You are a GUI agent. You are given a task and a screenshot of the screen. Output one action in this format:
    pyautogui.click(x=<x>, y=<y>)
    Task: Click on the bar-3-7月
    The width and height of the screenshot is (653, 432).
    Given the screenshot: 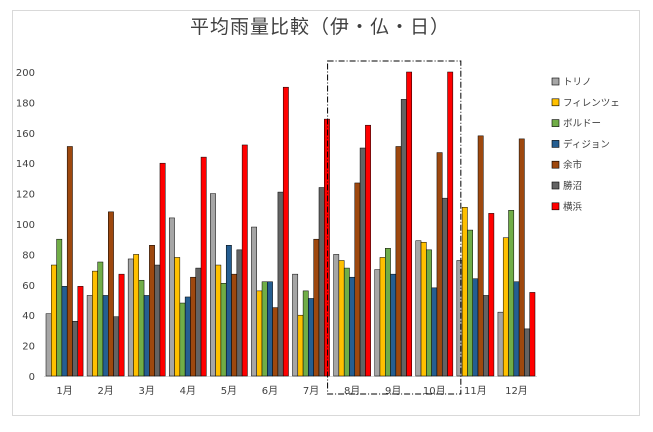 What is the action you would take?
    pyautogui.click(x=305, y=333)
    